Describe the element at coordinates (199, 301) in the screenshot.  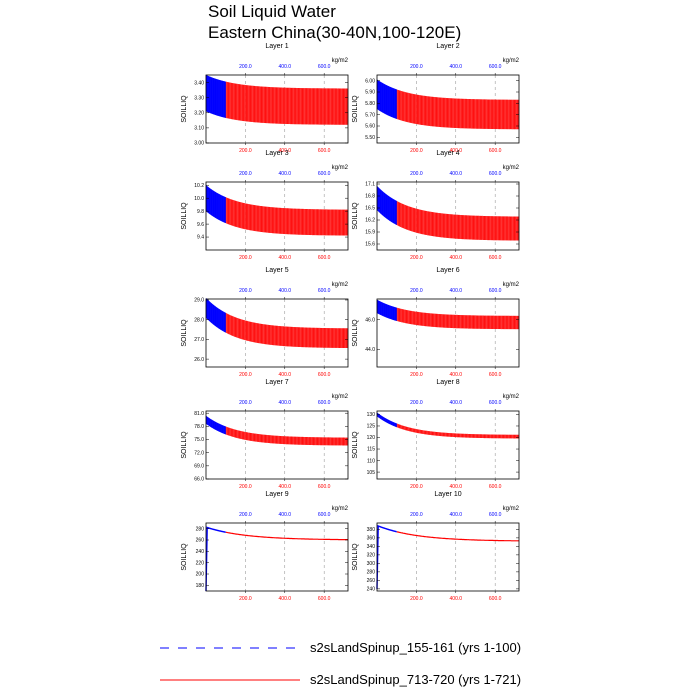
I see `y-tick-label: 29.0` at that location.